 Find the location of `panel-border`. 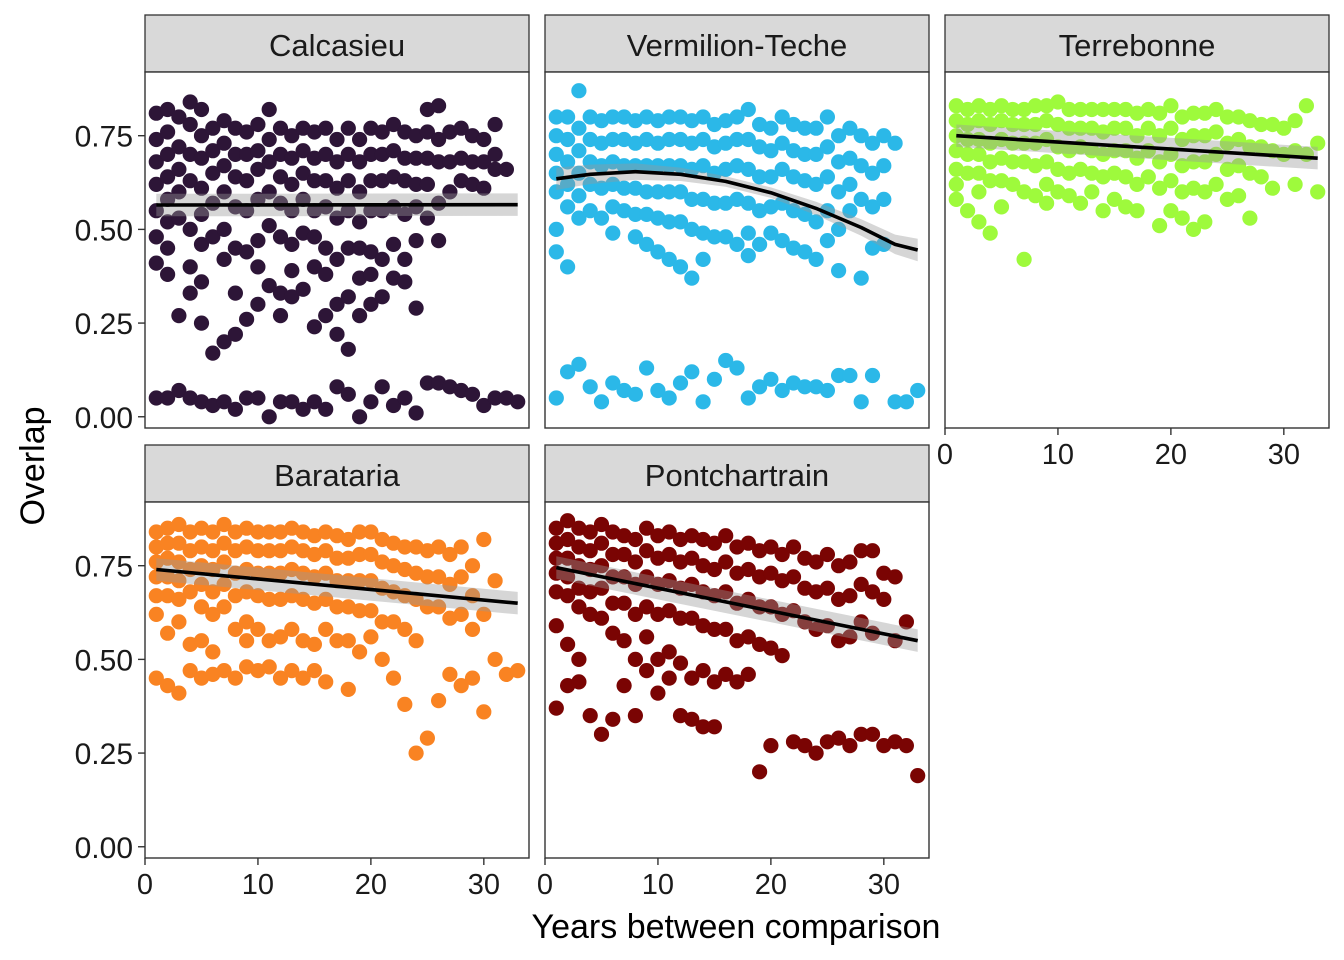

panel-border is located at coordinates (737, 250).